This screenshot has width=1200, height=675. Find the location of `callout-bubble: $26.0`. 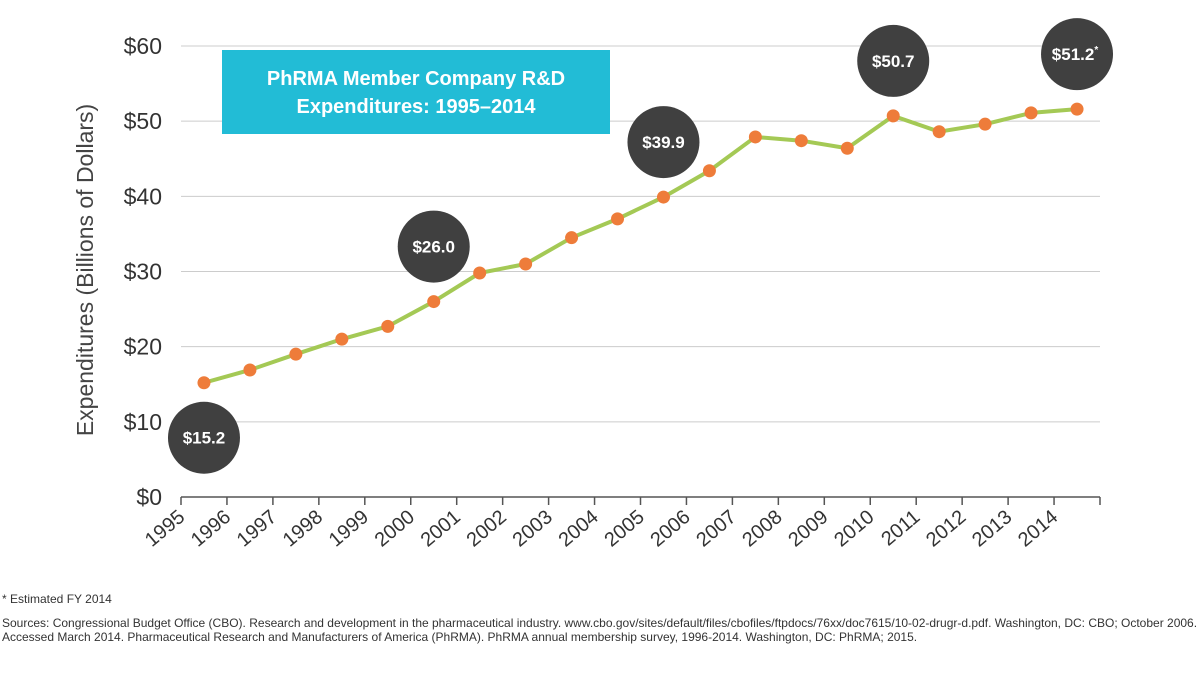

callout-bubble: $26.0 is located at coordinates (433, 246).